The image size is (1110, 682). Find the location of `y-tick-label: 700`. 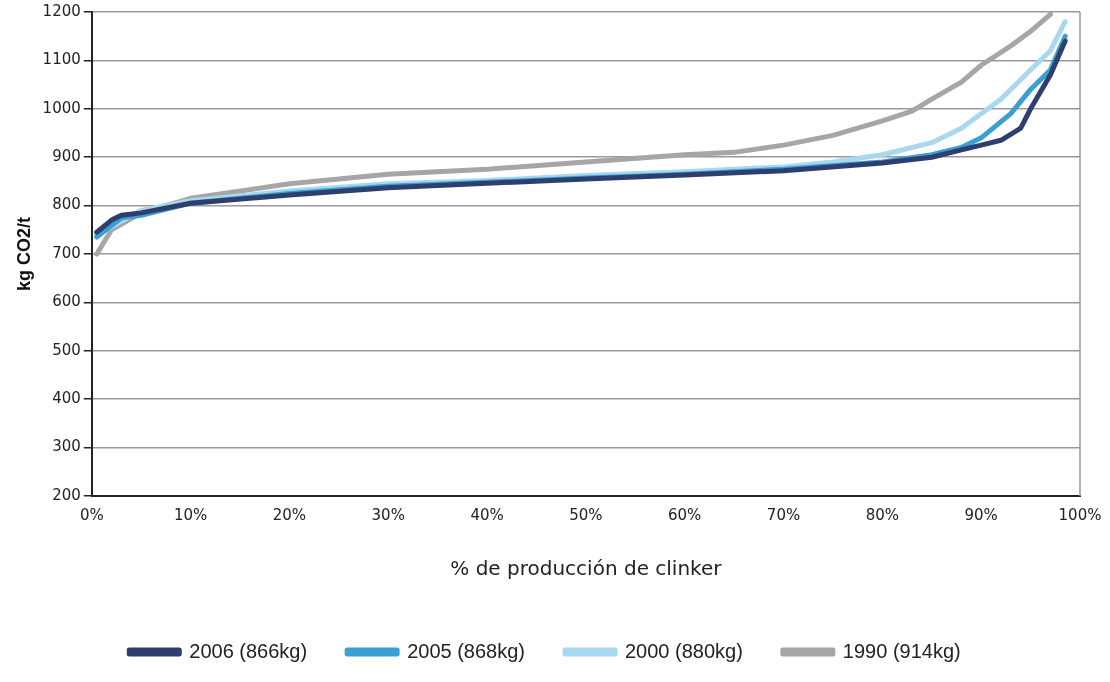

y-tick-label: 700 is located at coordinates (66, 252).